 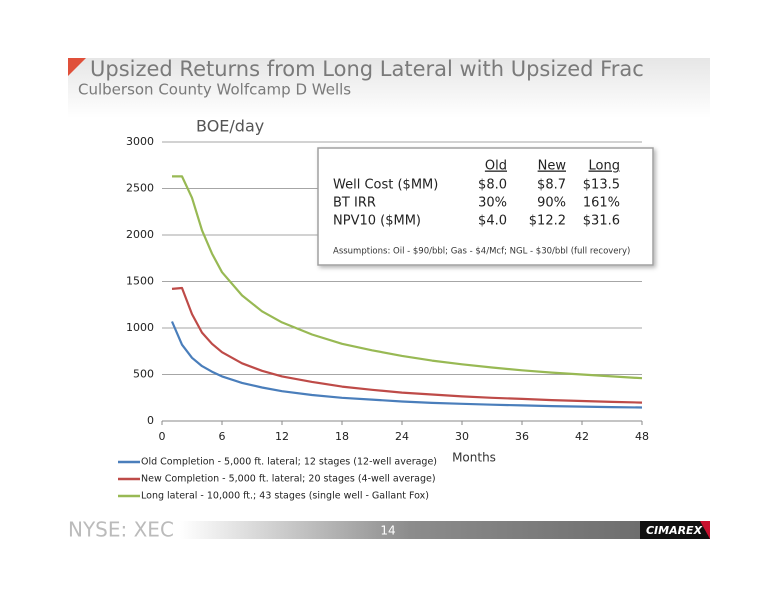 What do you see at coordinates (601, 221) in the screenshot?
I see `cell: $31.6` at bounding box center [601, 221].